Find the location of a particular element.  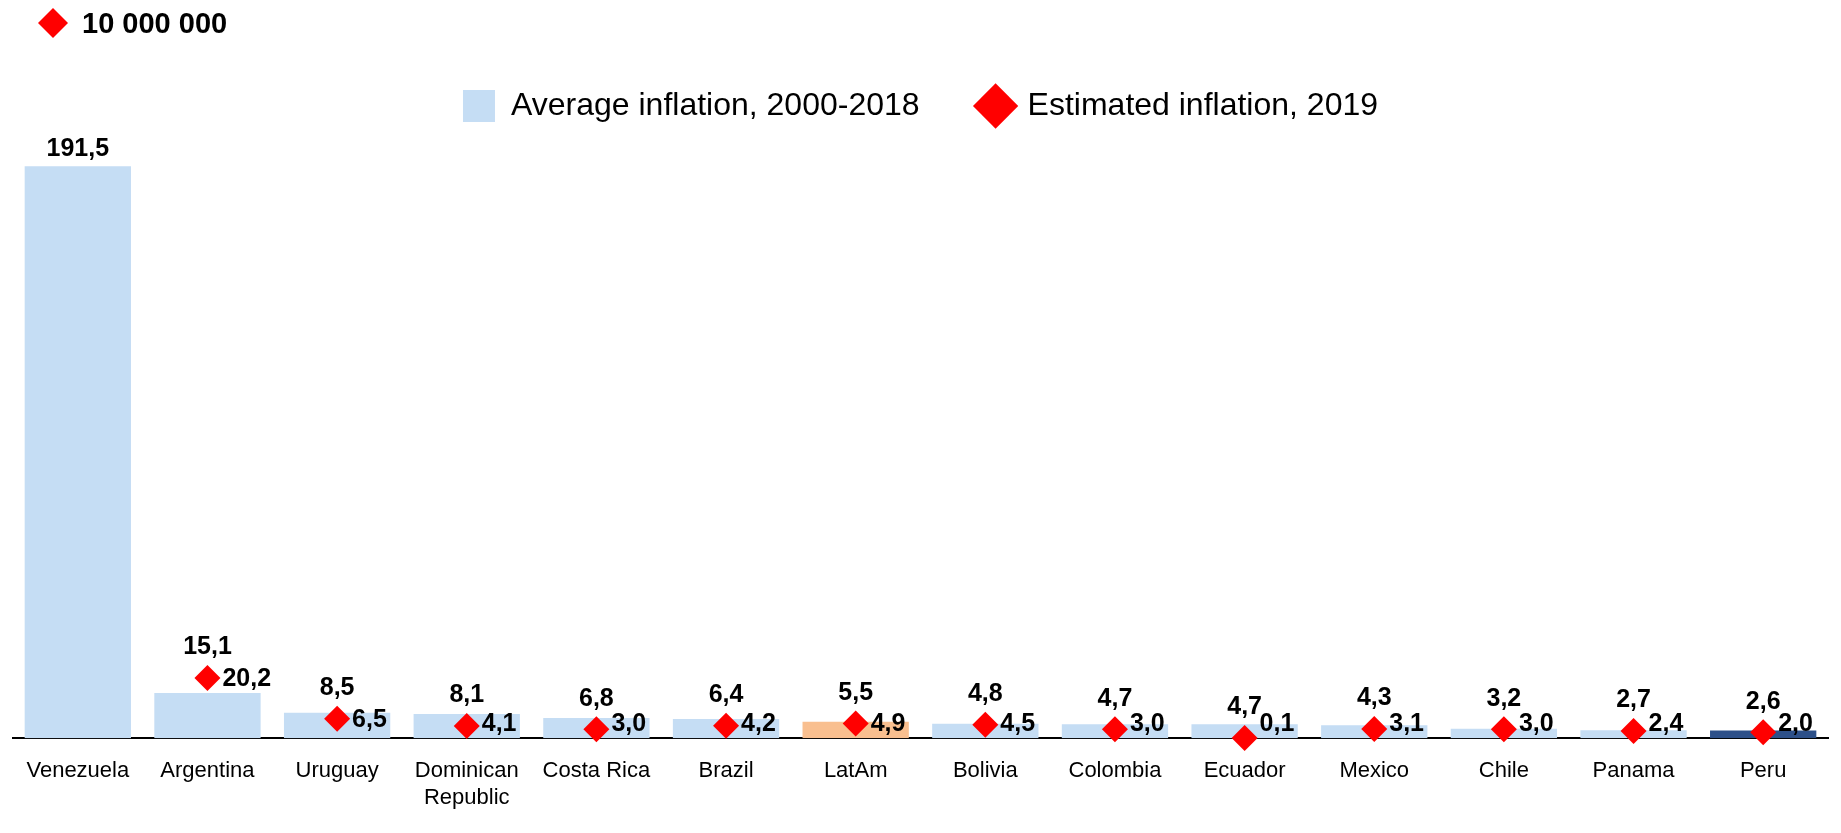

data-label: 8,5 is located at coordinates (337, 686).